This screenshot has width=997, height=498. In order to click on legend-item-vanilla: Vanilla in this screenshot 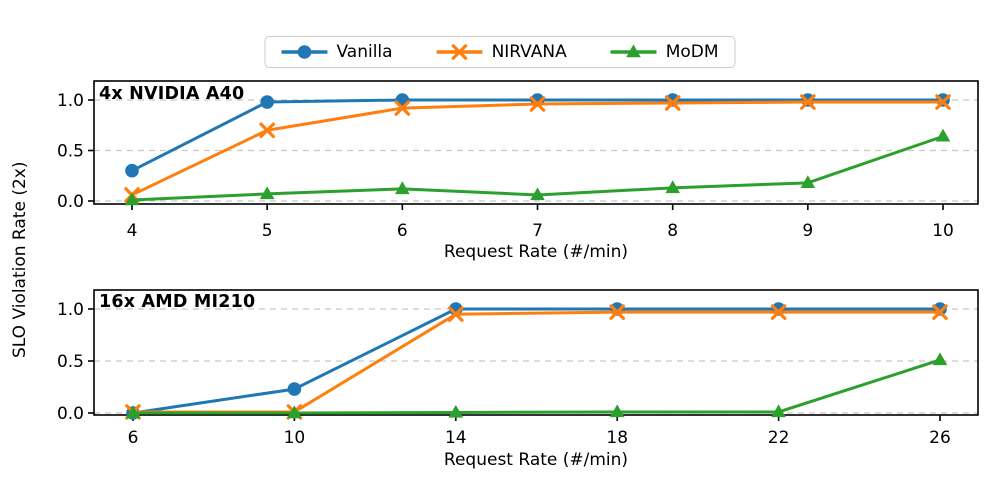, I will do `click(337, 52)`.